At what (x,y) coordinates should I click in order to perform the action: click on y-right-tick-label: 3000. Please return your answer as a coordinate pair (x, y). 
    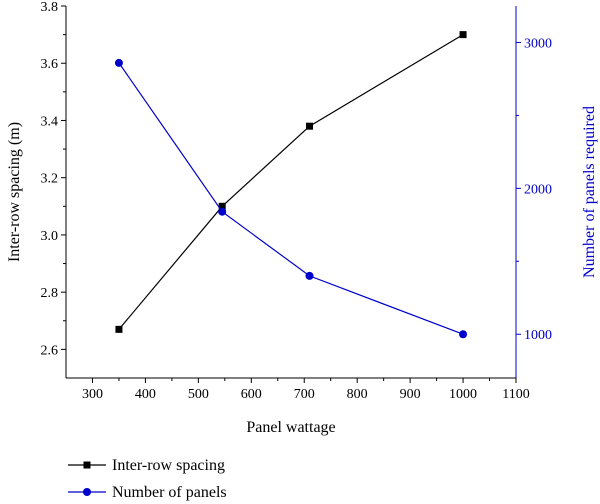
    Looking at the image, I should click on (538, 43).